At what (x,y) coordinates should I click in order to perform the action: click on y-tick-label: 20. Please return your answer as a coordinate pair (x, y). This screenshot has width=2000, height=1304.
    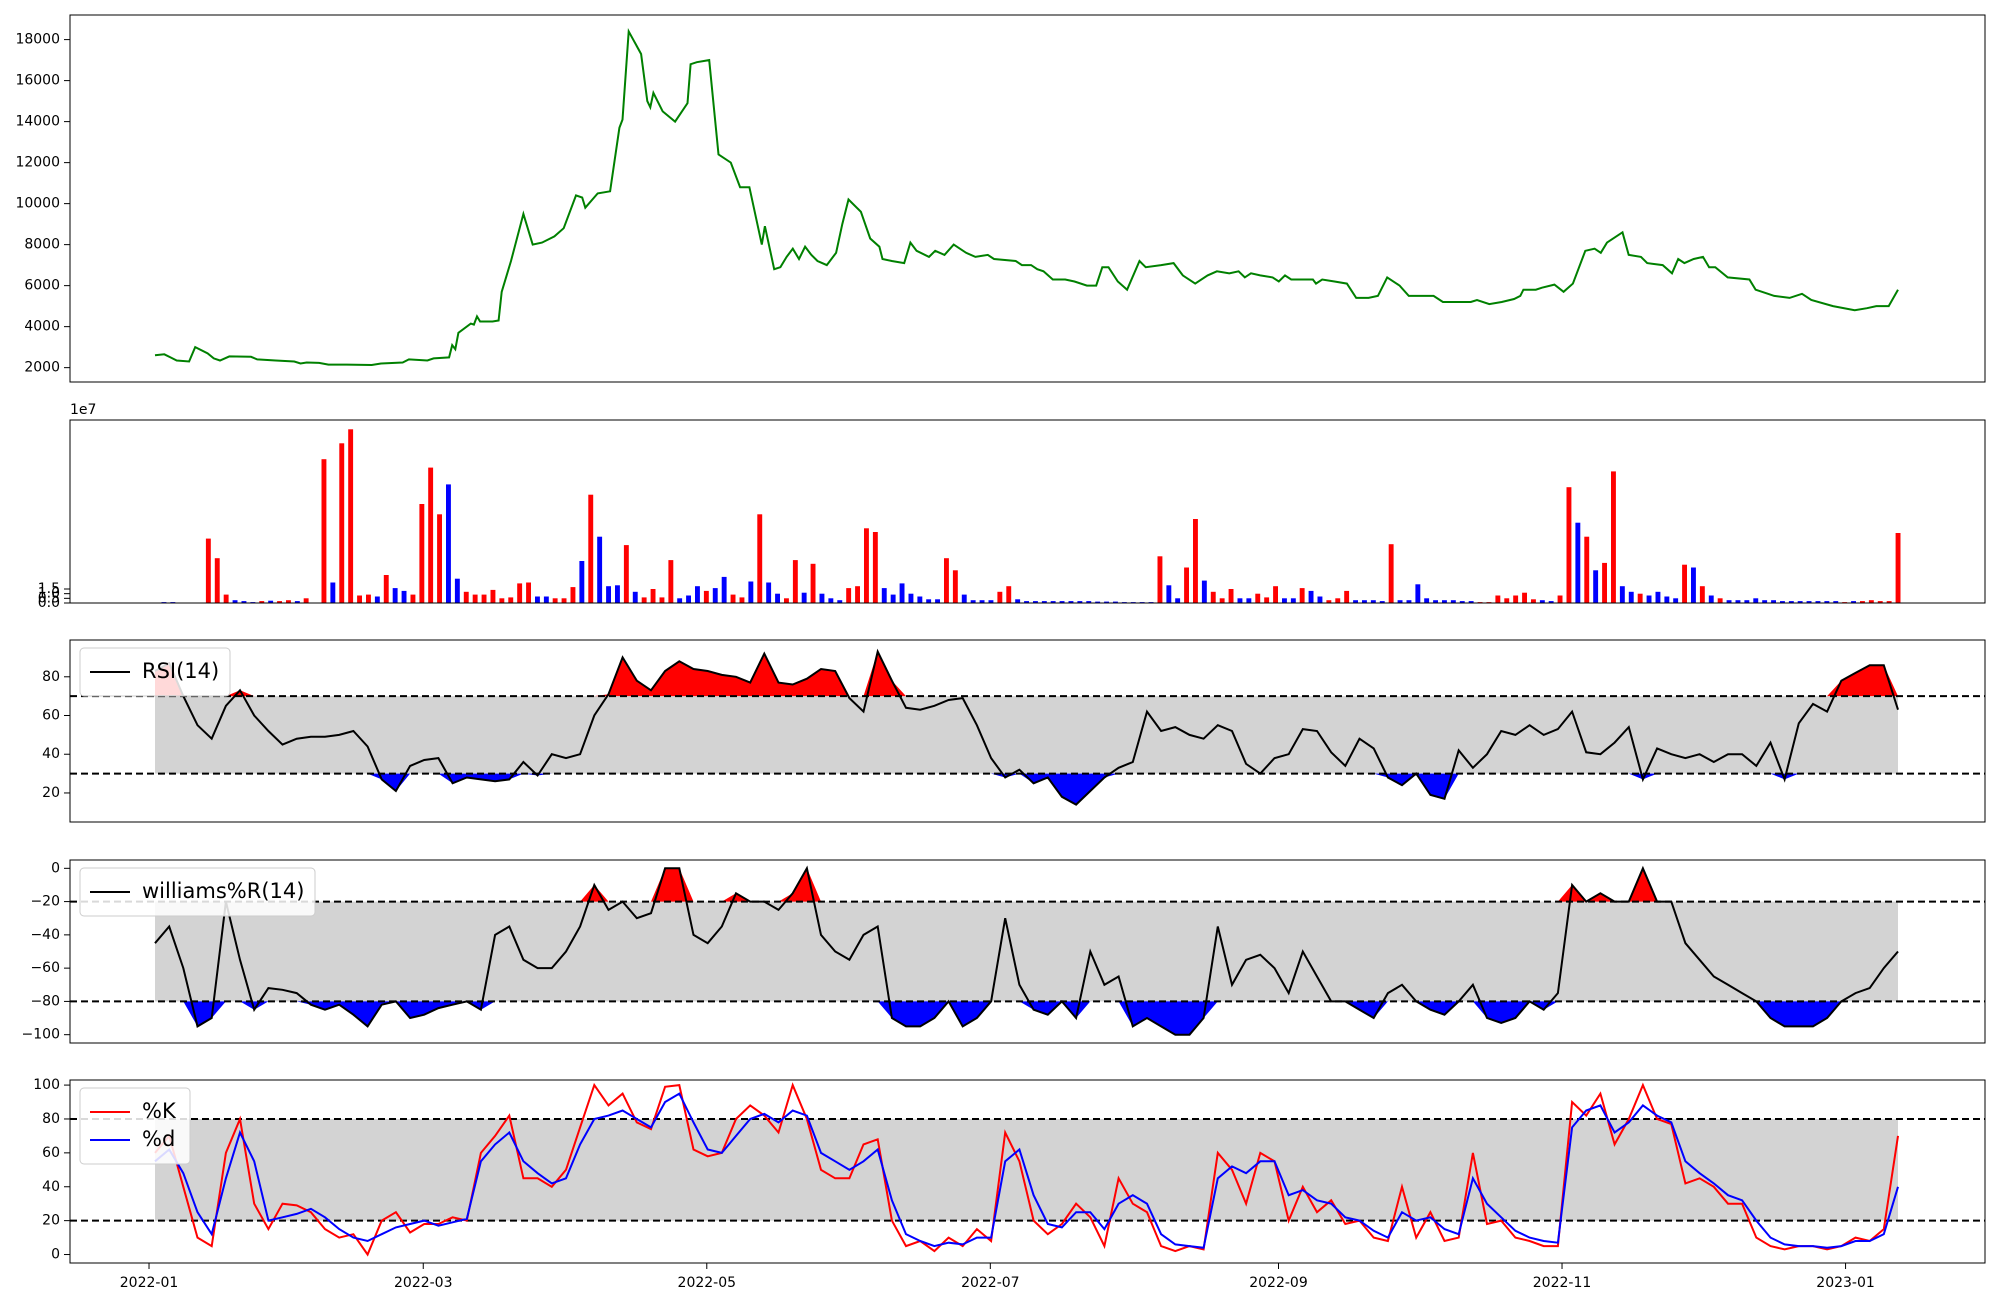
    Looking at the image, I should click on (51, 793).